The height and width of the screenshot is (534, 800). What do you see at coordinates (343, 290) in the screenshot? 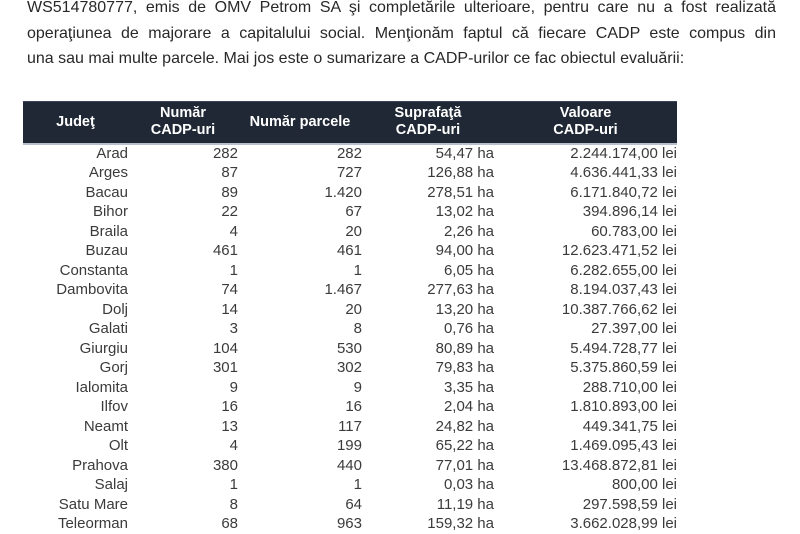
I see `cell-numar-parcele: 1.467` at bounding box center [343, 290].